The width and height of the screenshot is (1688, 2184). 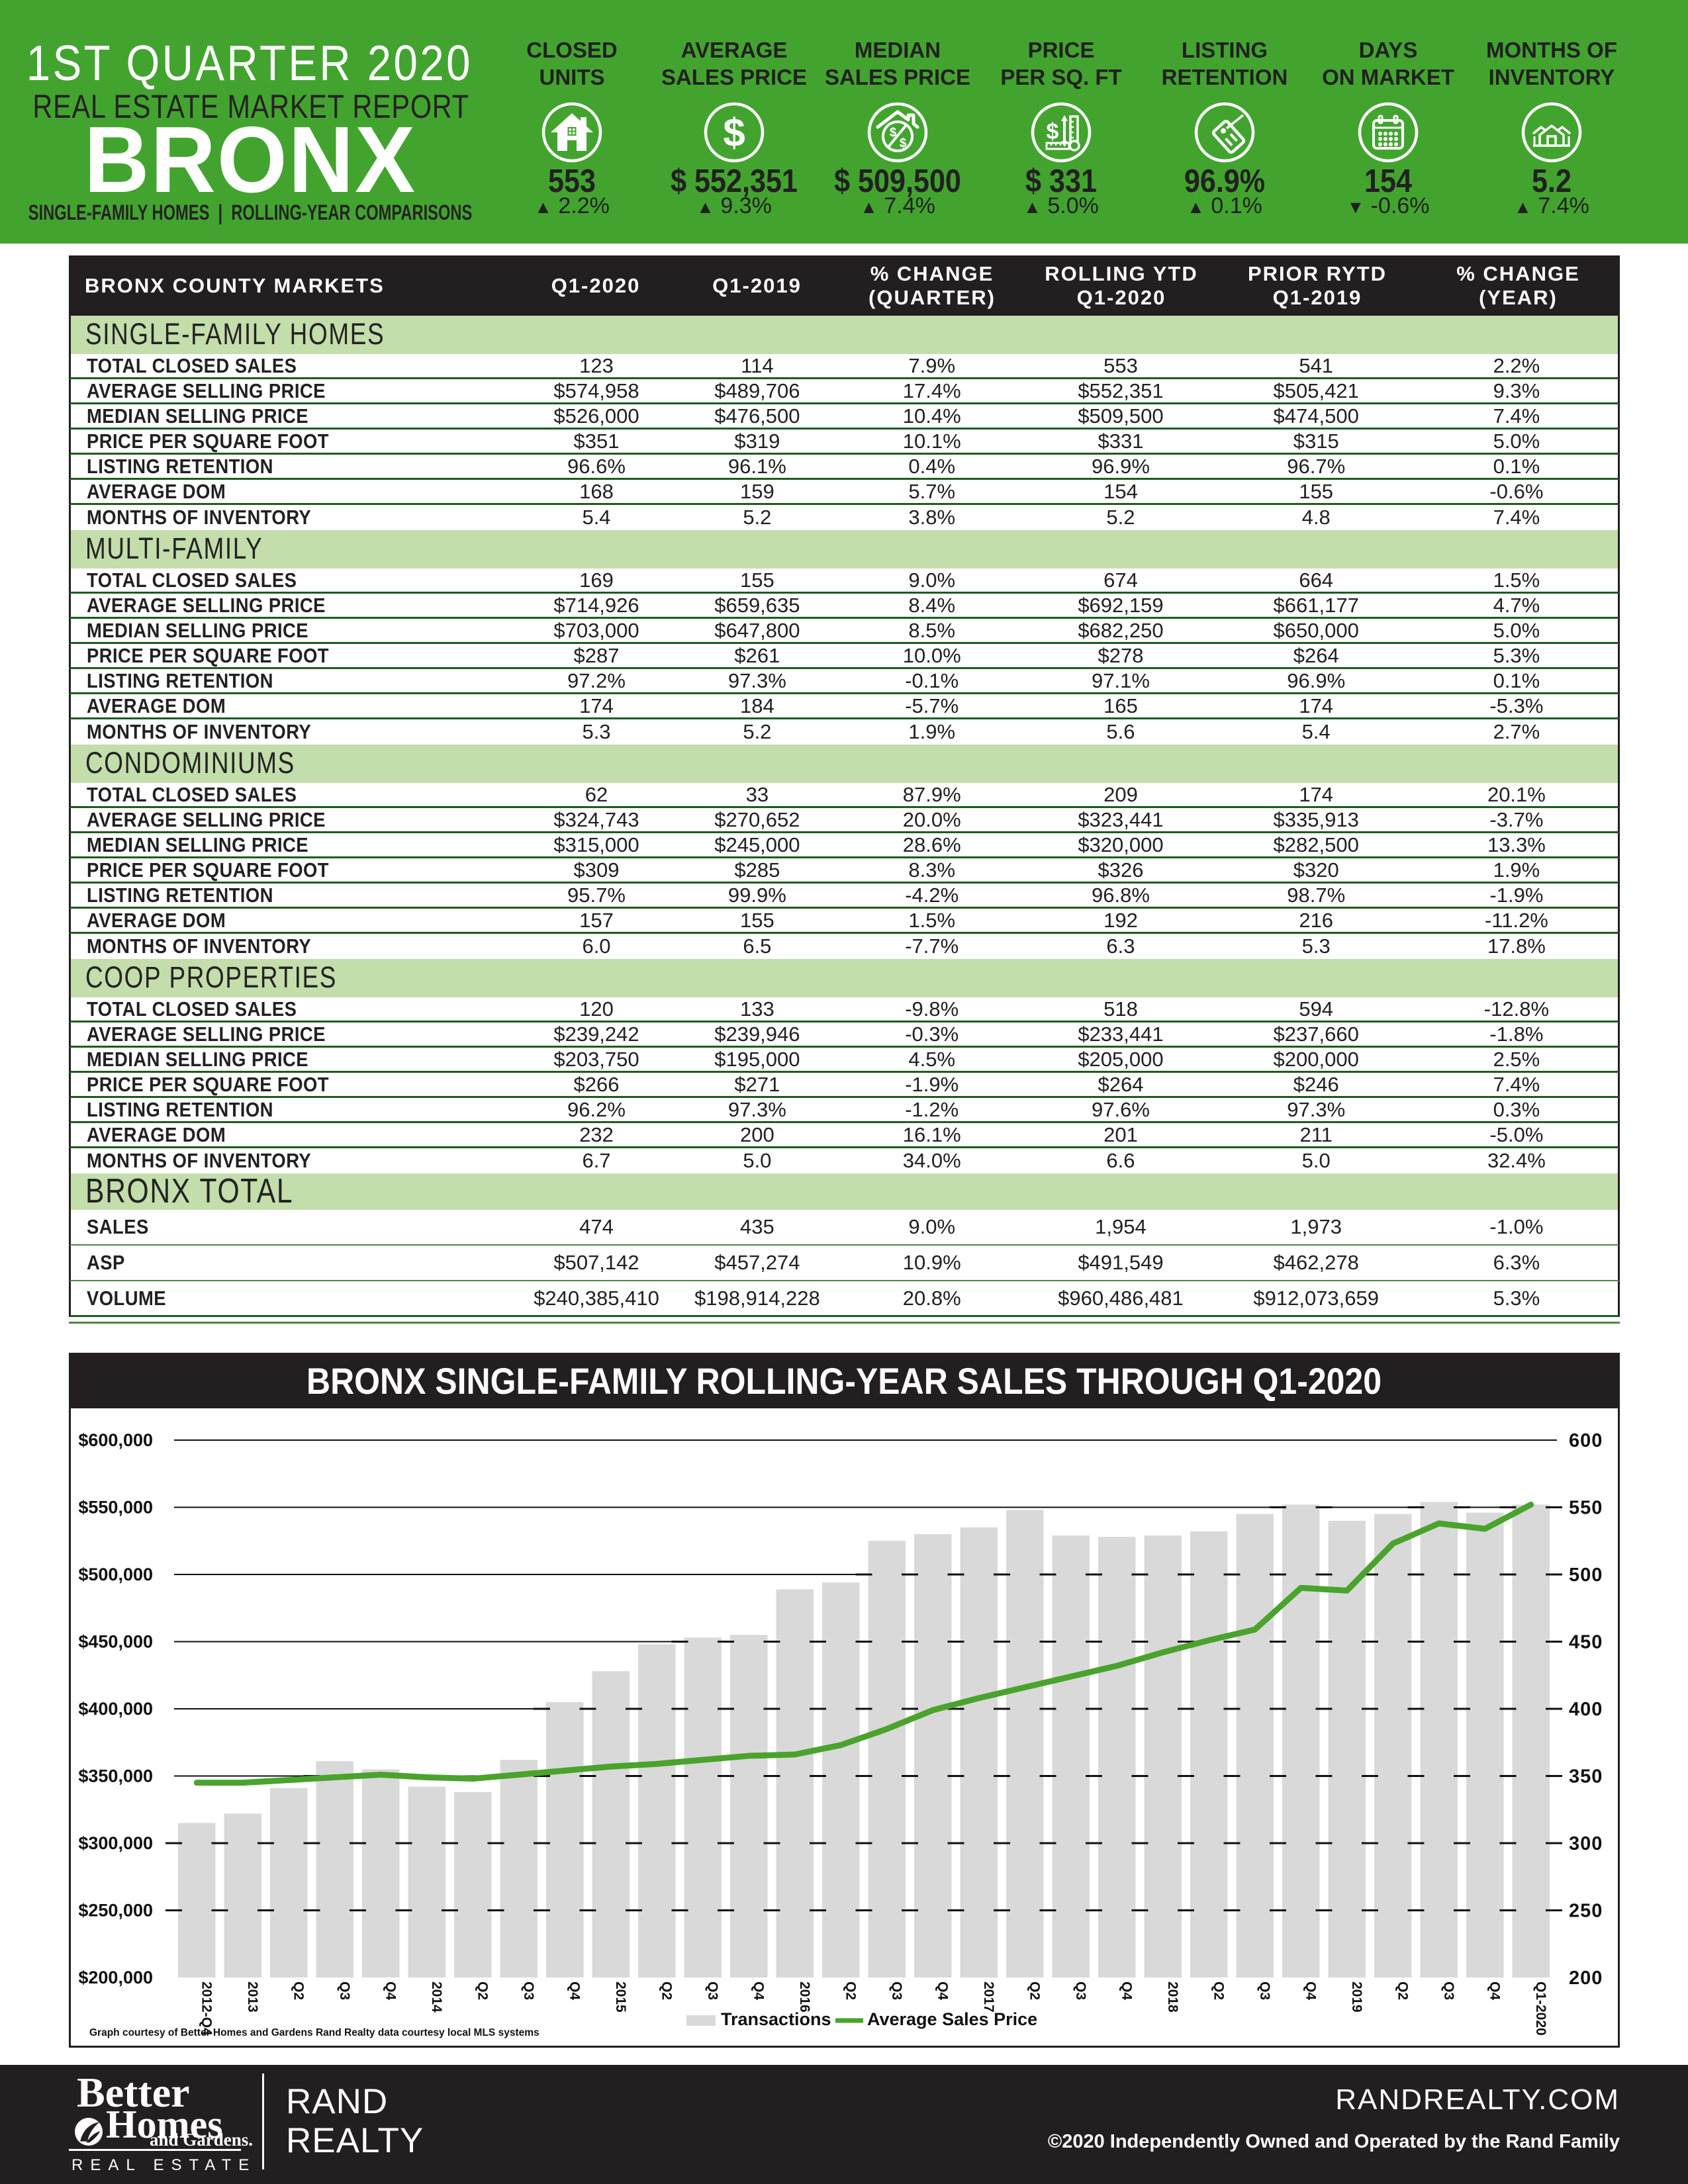 I want to click on svg-text: 2012-Q4, so click(x=206, y=2008).